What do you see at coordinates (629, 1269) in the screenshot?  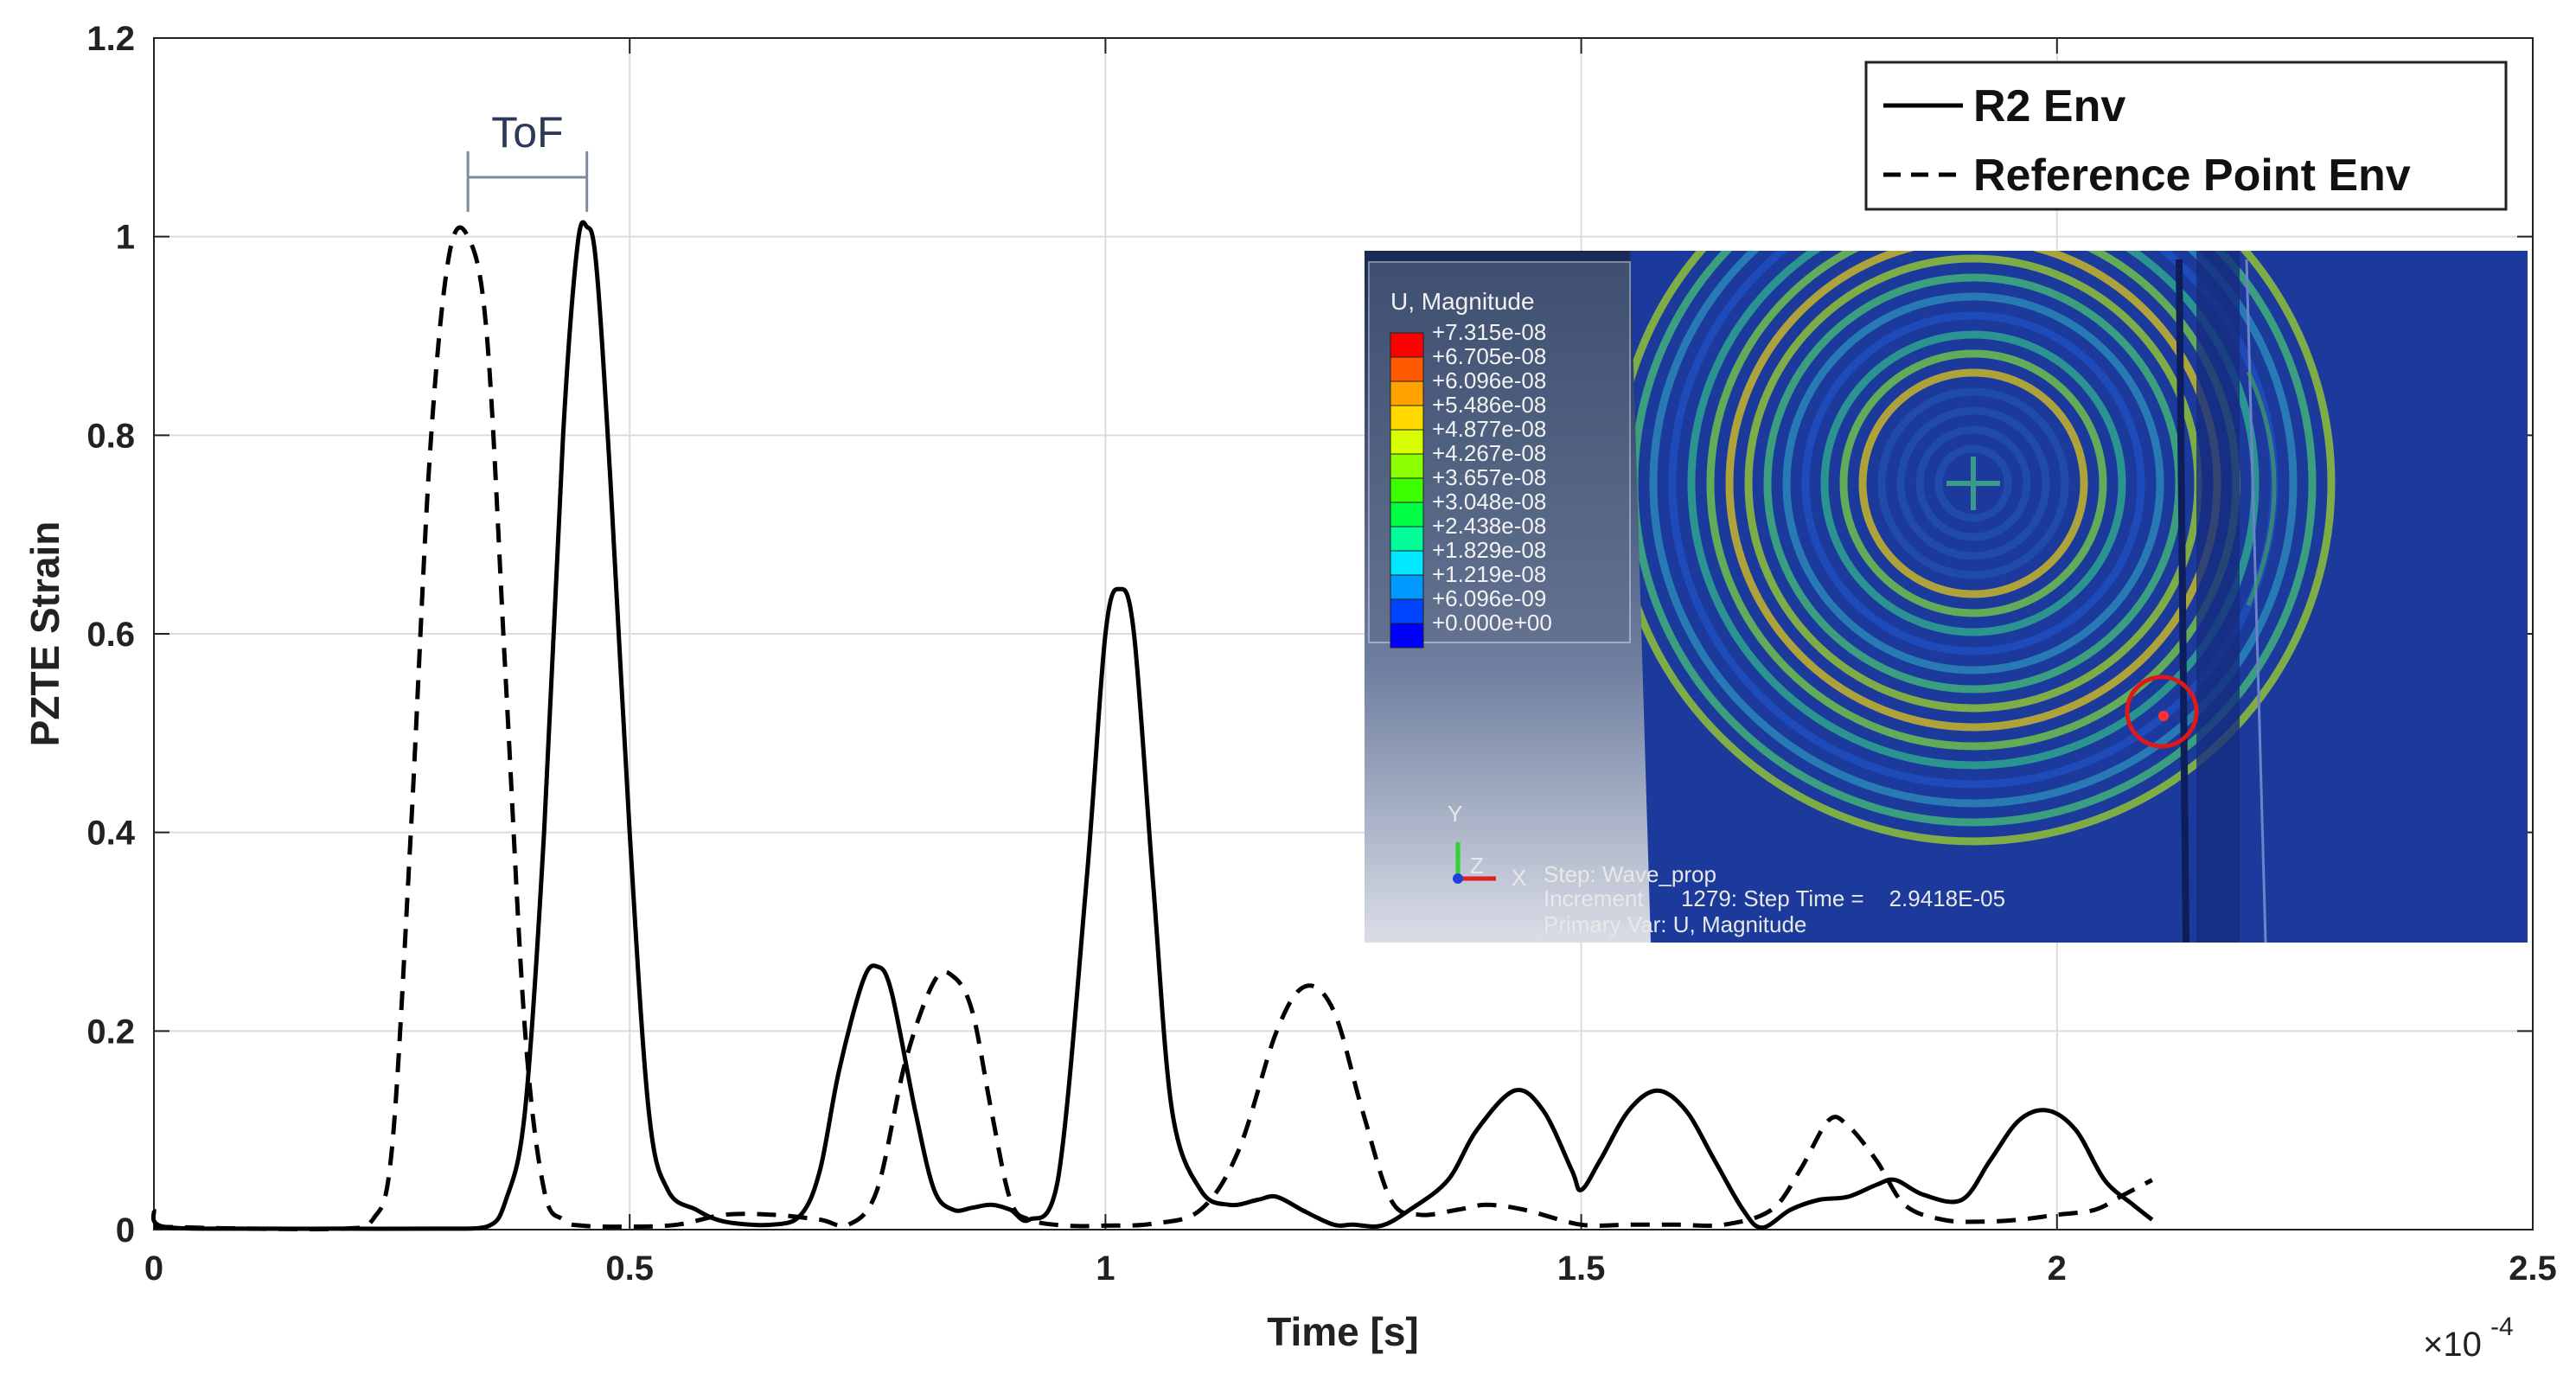 I see `x-tick-label: 0.5` at bounding box center [629, 1269].